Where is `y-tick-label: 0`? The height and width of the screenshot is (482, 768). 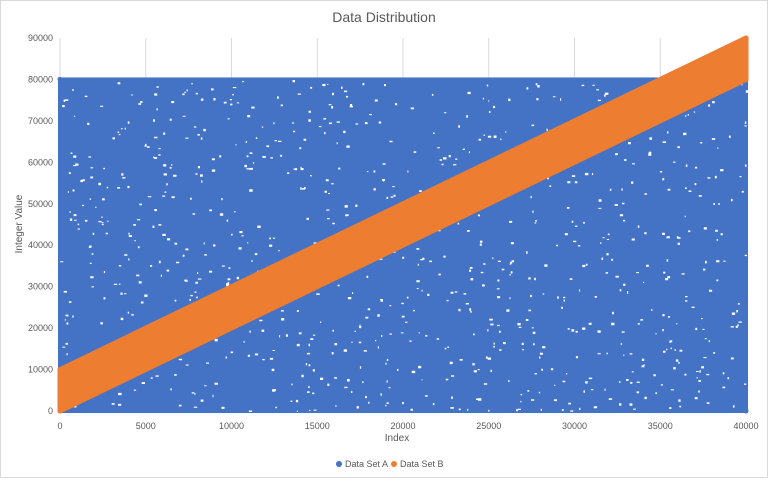 y-tick-label: 0 is located at coordinates (50, 411).